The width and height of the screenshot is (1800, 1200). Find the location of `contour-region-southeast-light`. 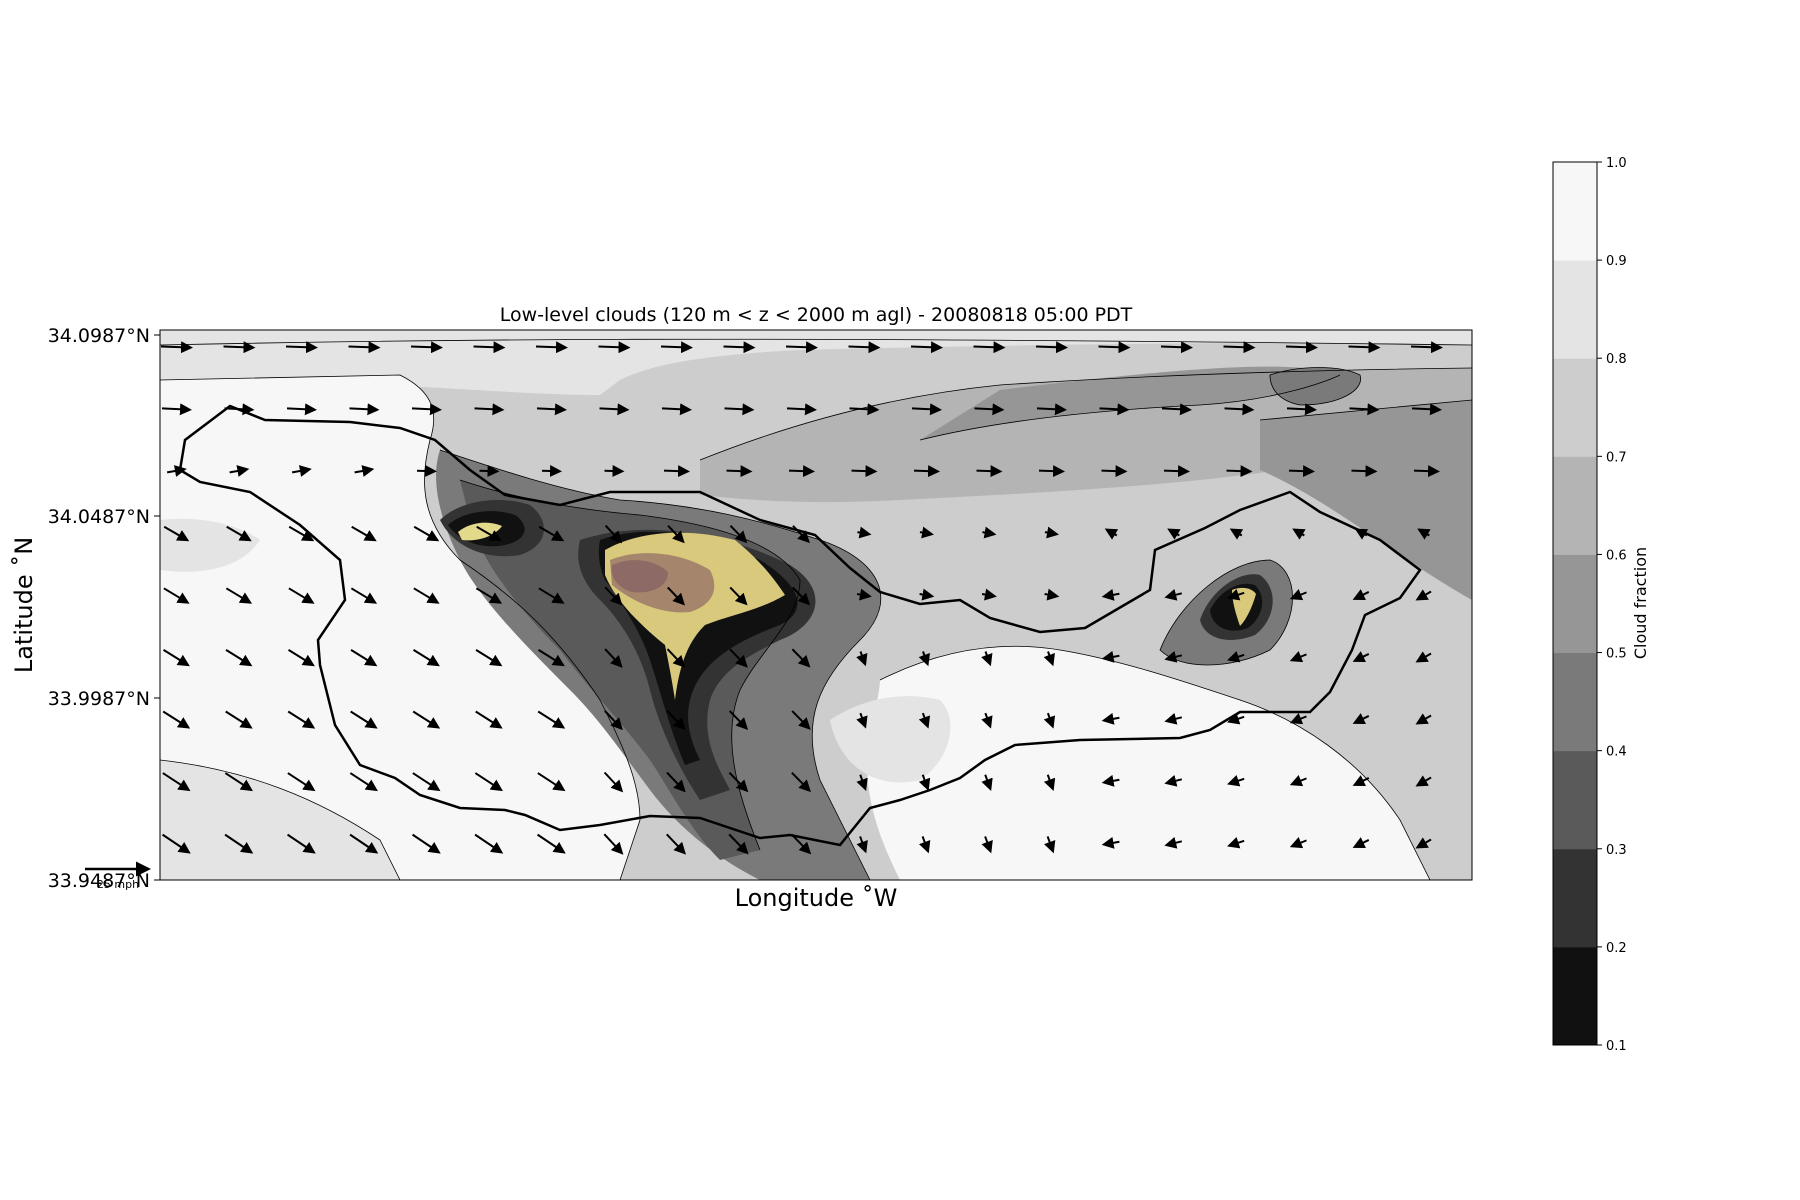

contour-region-southeast-light is located at coordinates (1148, 763).